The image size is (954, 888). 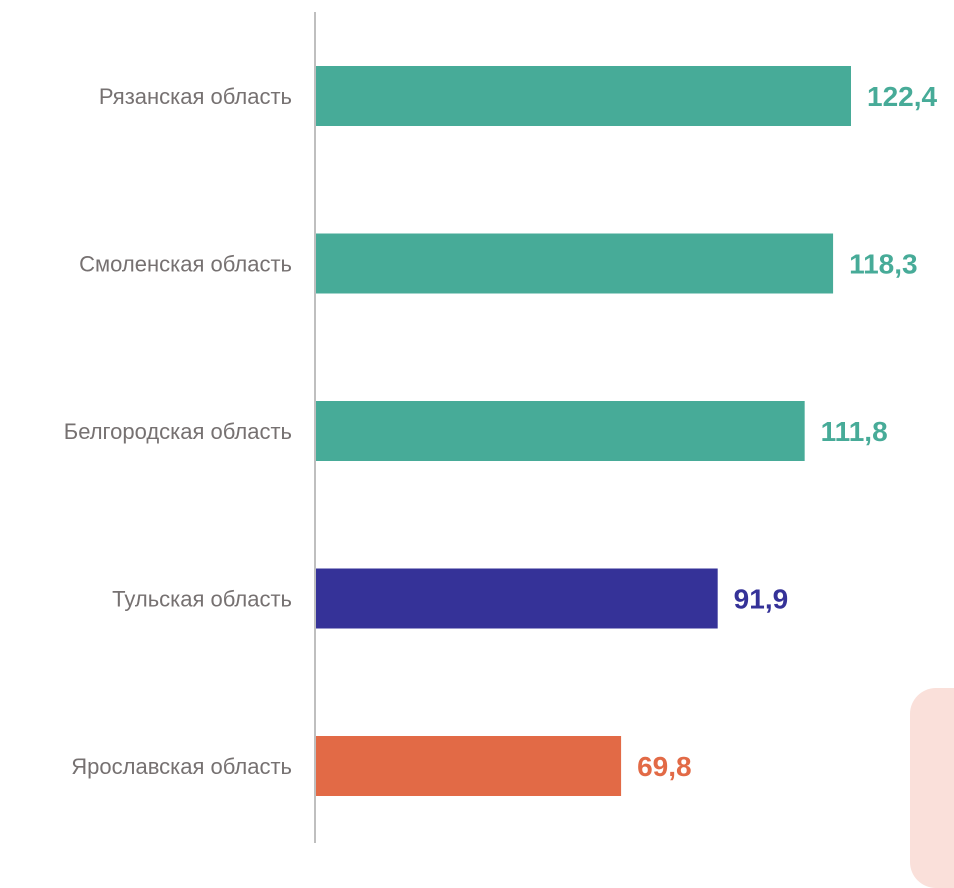 I want to click on category-label: Тульская область, so click(x=202, y=599).